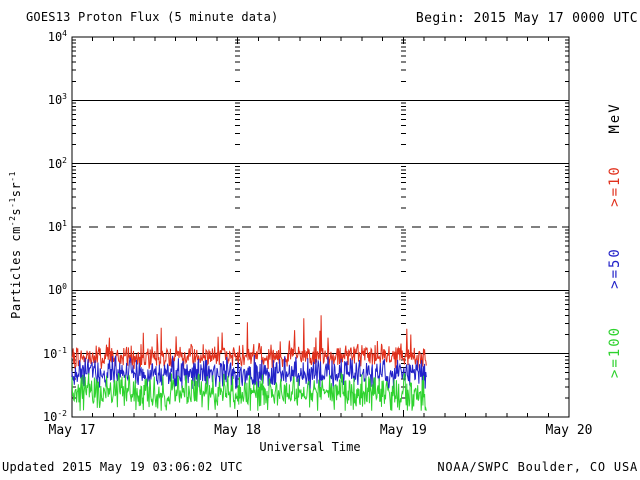 This screenshot has height=480, width=640. Describe the element at coordinates (72, 430) in the screenshot. I see `x-tick-label: May 17` at that location.